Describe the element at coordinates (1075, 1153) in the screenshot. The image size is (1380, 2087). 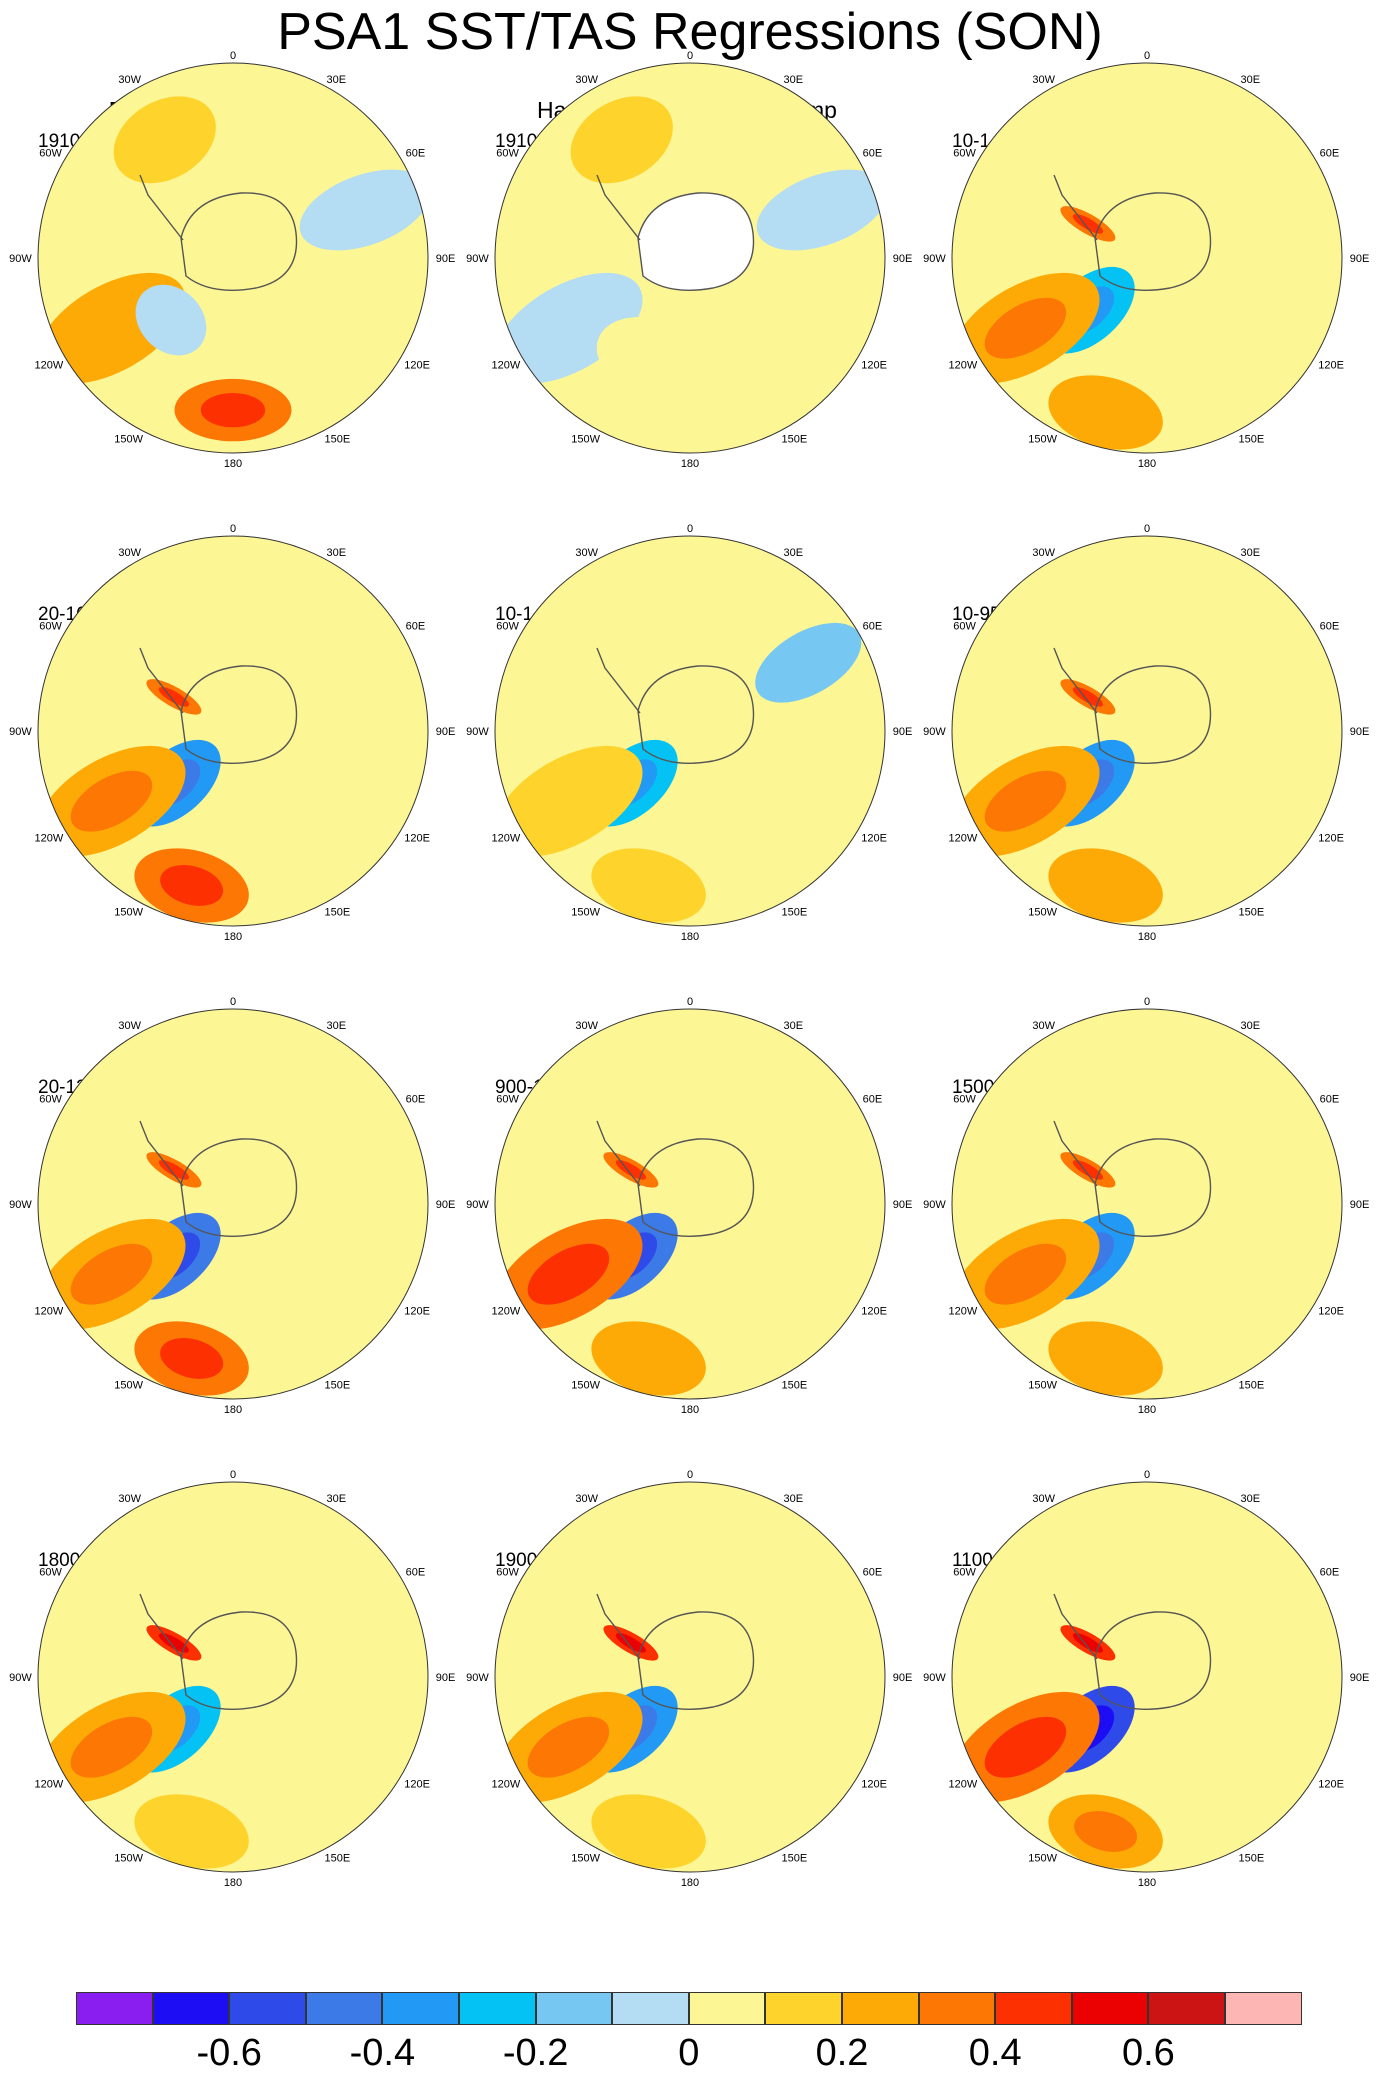
I see `peninsula-coastline` at that location.